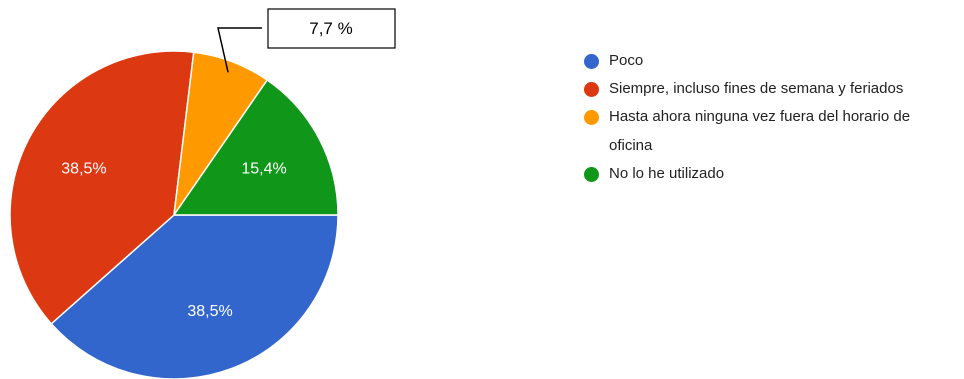 The width and height of the screenshot is (964, 379). What do you see at coordinates (255, 147) in the screenshot?
I see `pie-slice-no-lo-he` at bounding box center [255, 147].